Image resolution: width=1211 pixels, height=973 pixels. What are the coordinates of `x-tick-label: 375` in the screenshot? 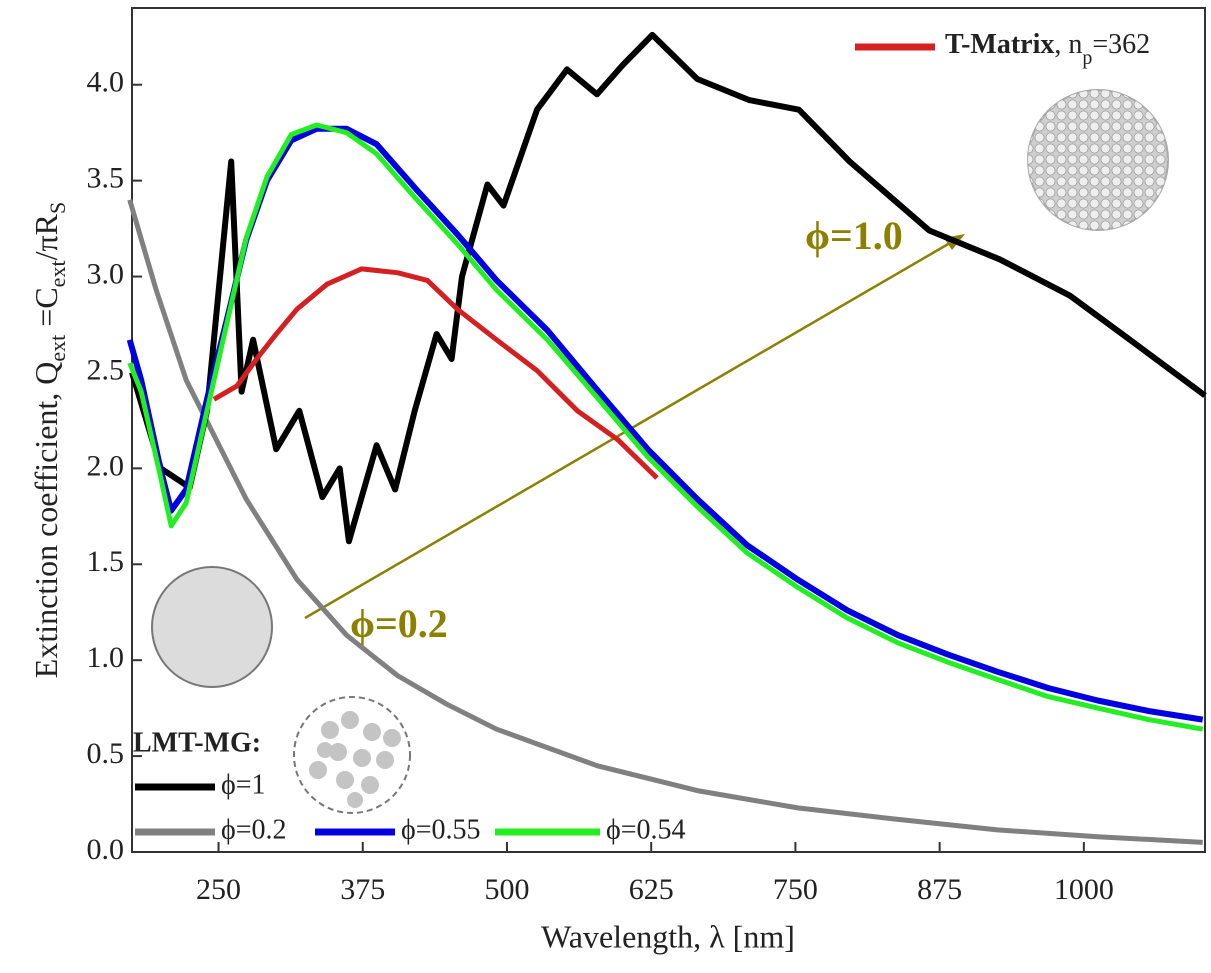 It's located at (362, 889).